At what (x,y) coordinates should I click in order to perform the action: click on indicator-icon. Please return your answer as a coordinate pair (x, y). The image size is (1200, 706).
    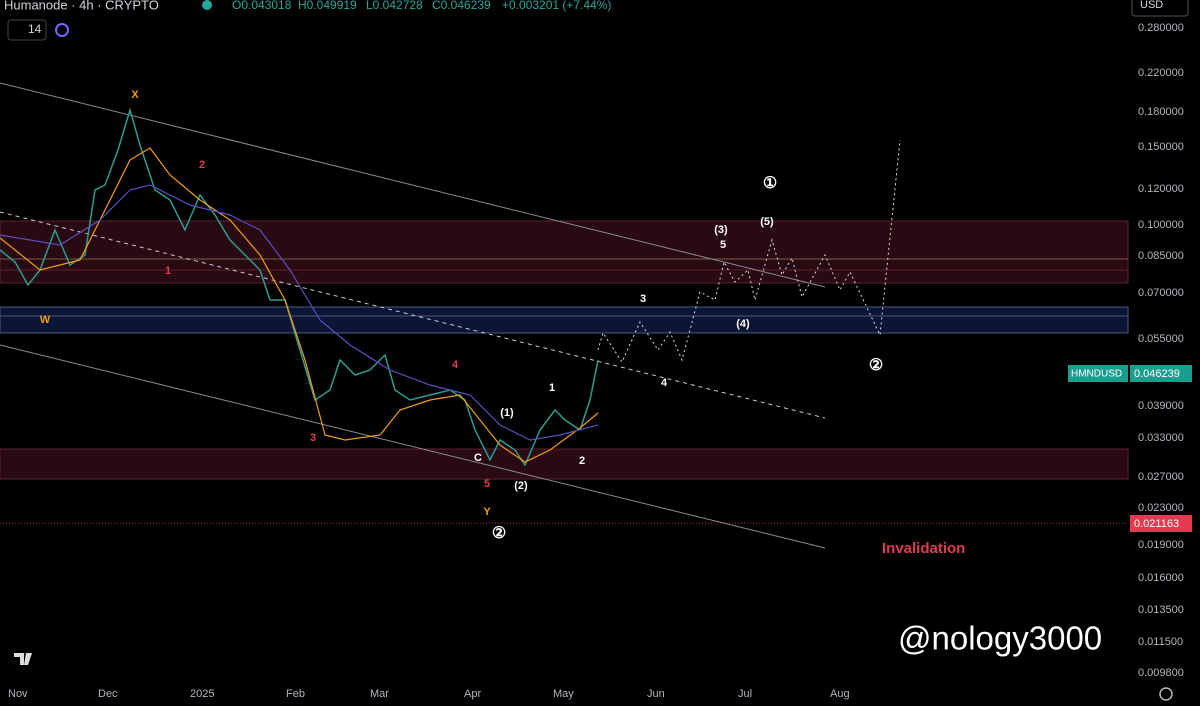
    Looking at the image, I should click on (62, 30).